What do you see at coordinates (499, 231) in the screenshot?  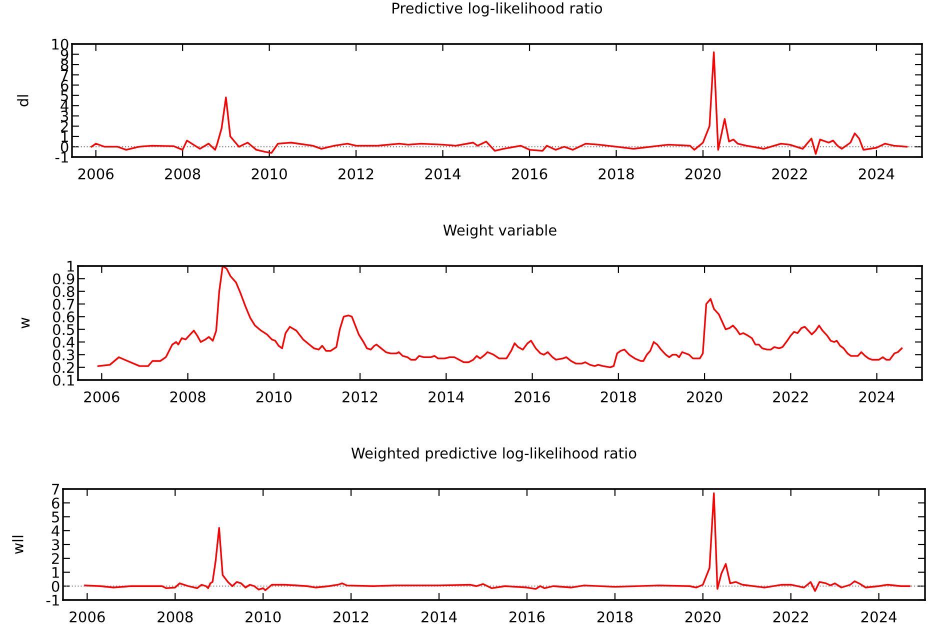 I see `chart-title: Weight variable` at bounding box center [499, 231].